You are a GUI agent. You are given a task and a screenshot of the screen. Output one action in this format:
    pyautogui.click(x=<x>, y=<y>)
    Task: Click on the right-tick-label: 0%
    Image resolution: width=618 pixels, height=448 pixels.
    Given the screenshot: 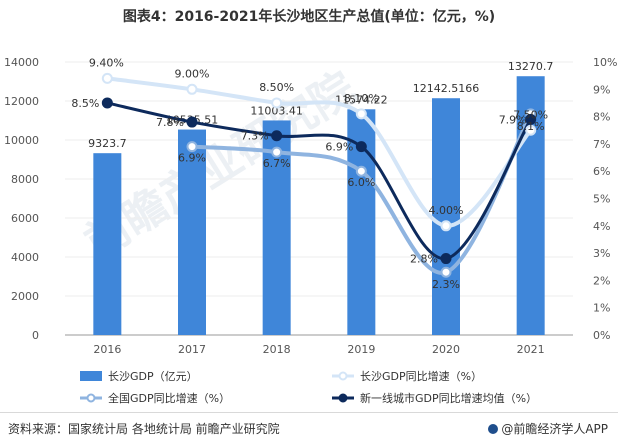 What is the action you would take?
    pyautogui.click(x=601, y=335)
    